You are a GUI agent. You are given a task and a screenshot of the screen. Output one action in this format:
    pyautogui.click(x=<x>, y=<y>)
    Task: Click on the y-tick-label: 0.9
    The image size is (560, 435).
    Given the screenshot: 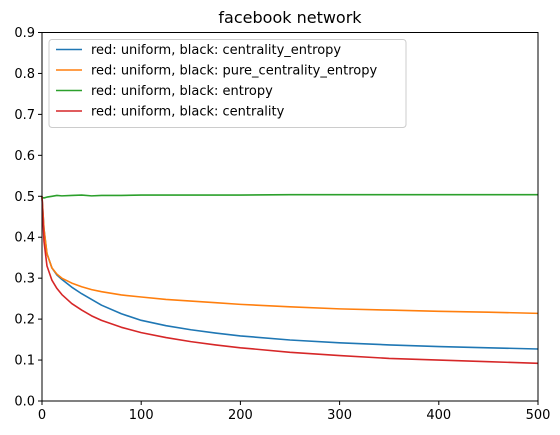 What is the action you would take?
    pyautogui.click(x=24, y=33)
    